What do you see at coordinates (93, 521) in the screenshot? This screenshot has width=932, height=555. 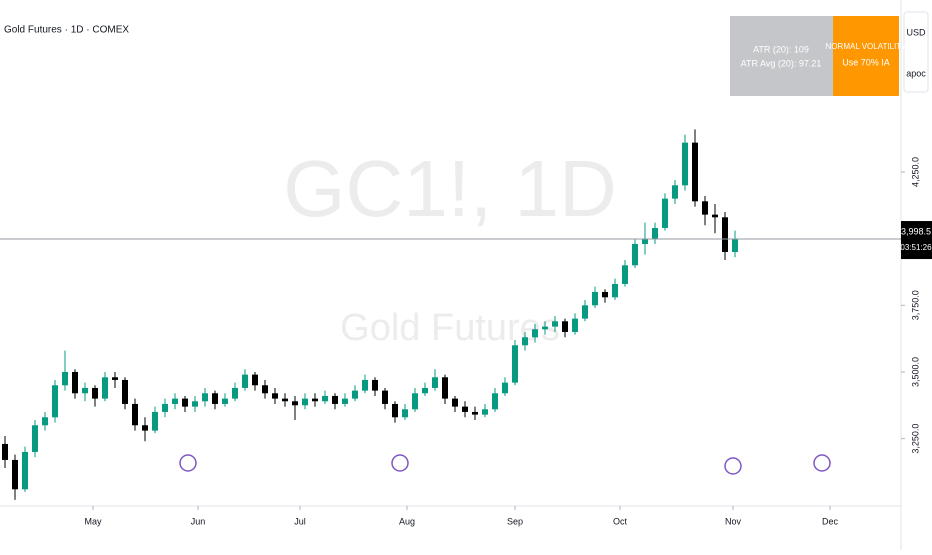 I see `x-tick-label: May` at bounding box center [93, 521].